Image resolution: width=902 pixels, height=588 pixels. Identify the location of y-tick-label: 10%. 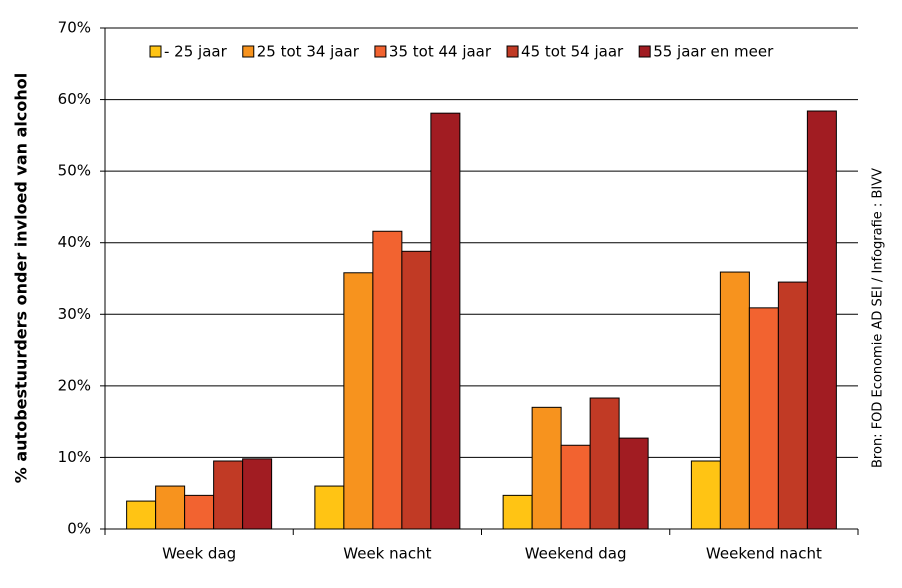
(74, 457).